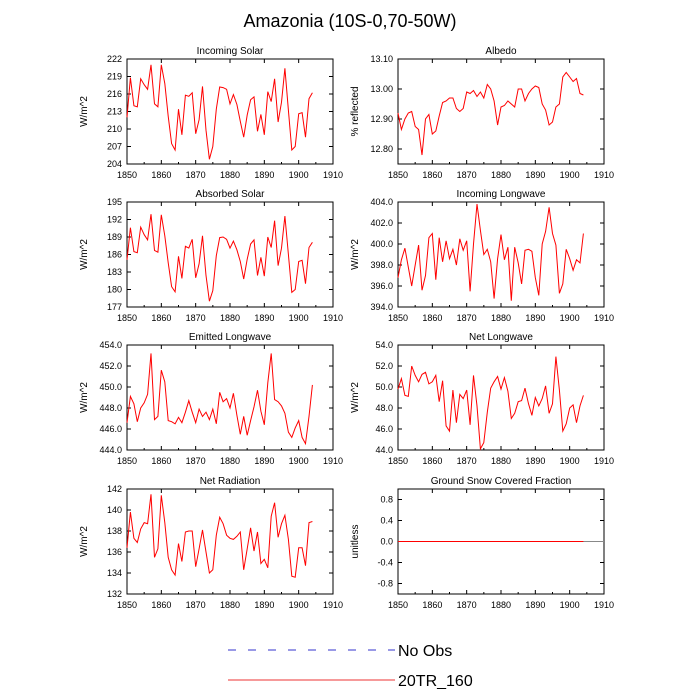  I want to click on y-tick-label: -0.4, so click(385, 563).